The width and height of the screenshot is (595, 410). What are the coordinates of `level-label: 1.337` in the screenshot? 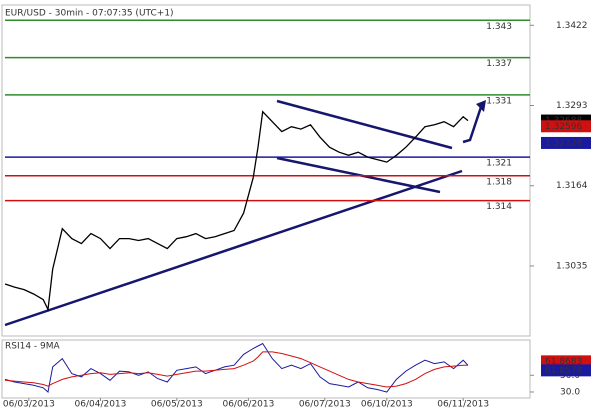 It's located at (499, 64).